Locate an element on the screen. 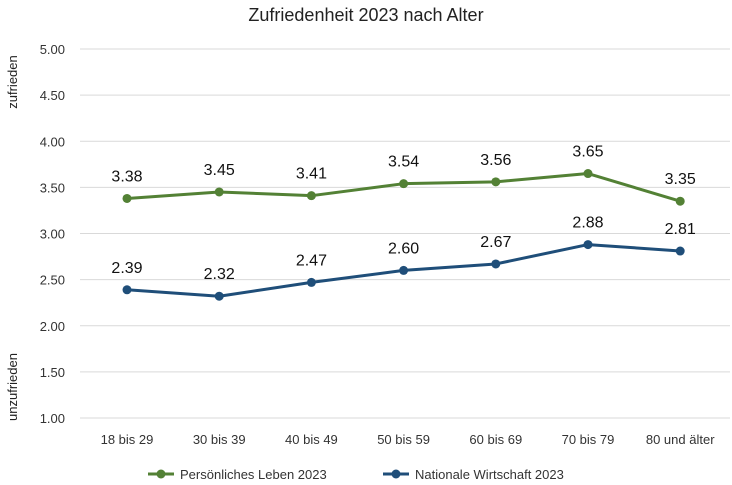 Image resolution: width=732 pixels, height=485 pixels. x-tick-label: 80 und älter is located at coordinates (680, 439).